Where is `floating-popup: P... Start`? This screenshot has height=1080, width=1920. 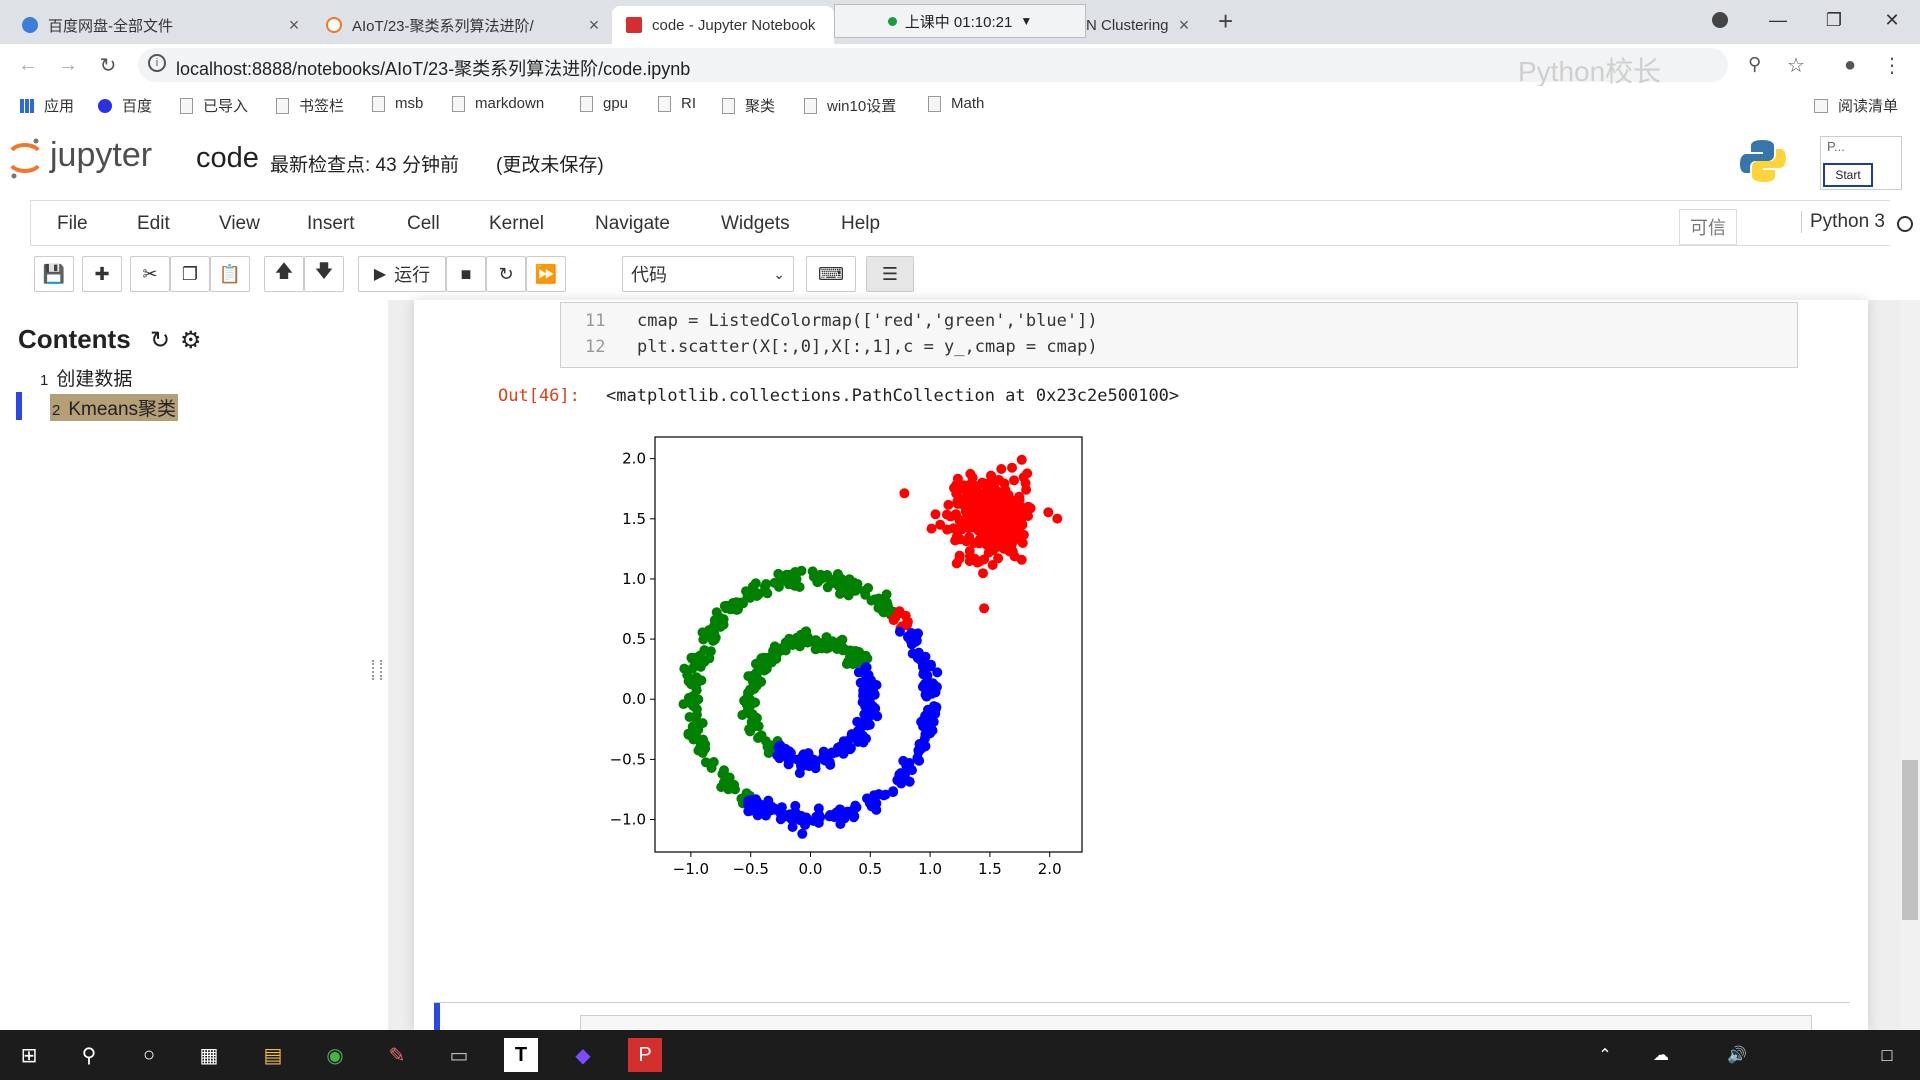 floating-popup: P... Start is located at coordinates (1861, 163).